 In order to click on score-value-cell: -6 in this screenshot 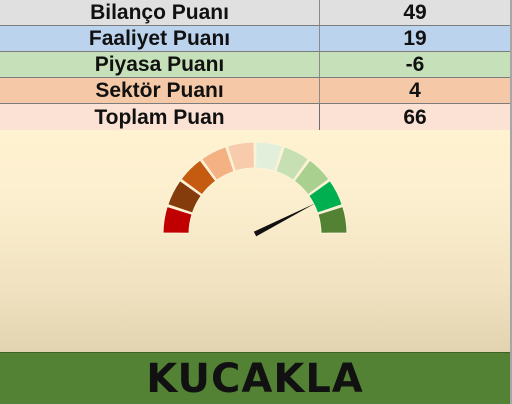, I will do `click(415, 64)`.